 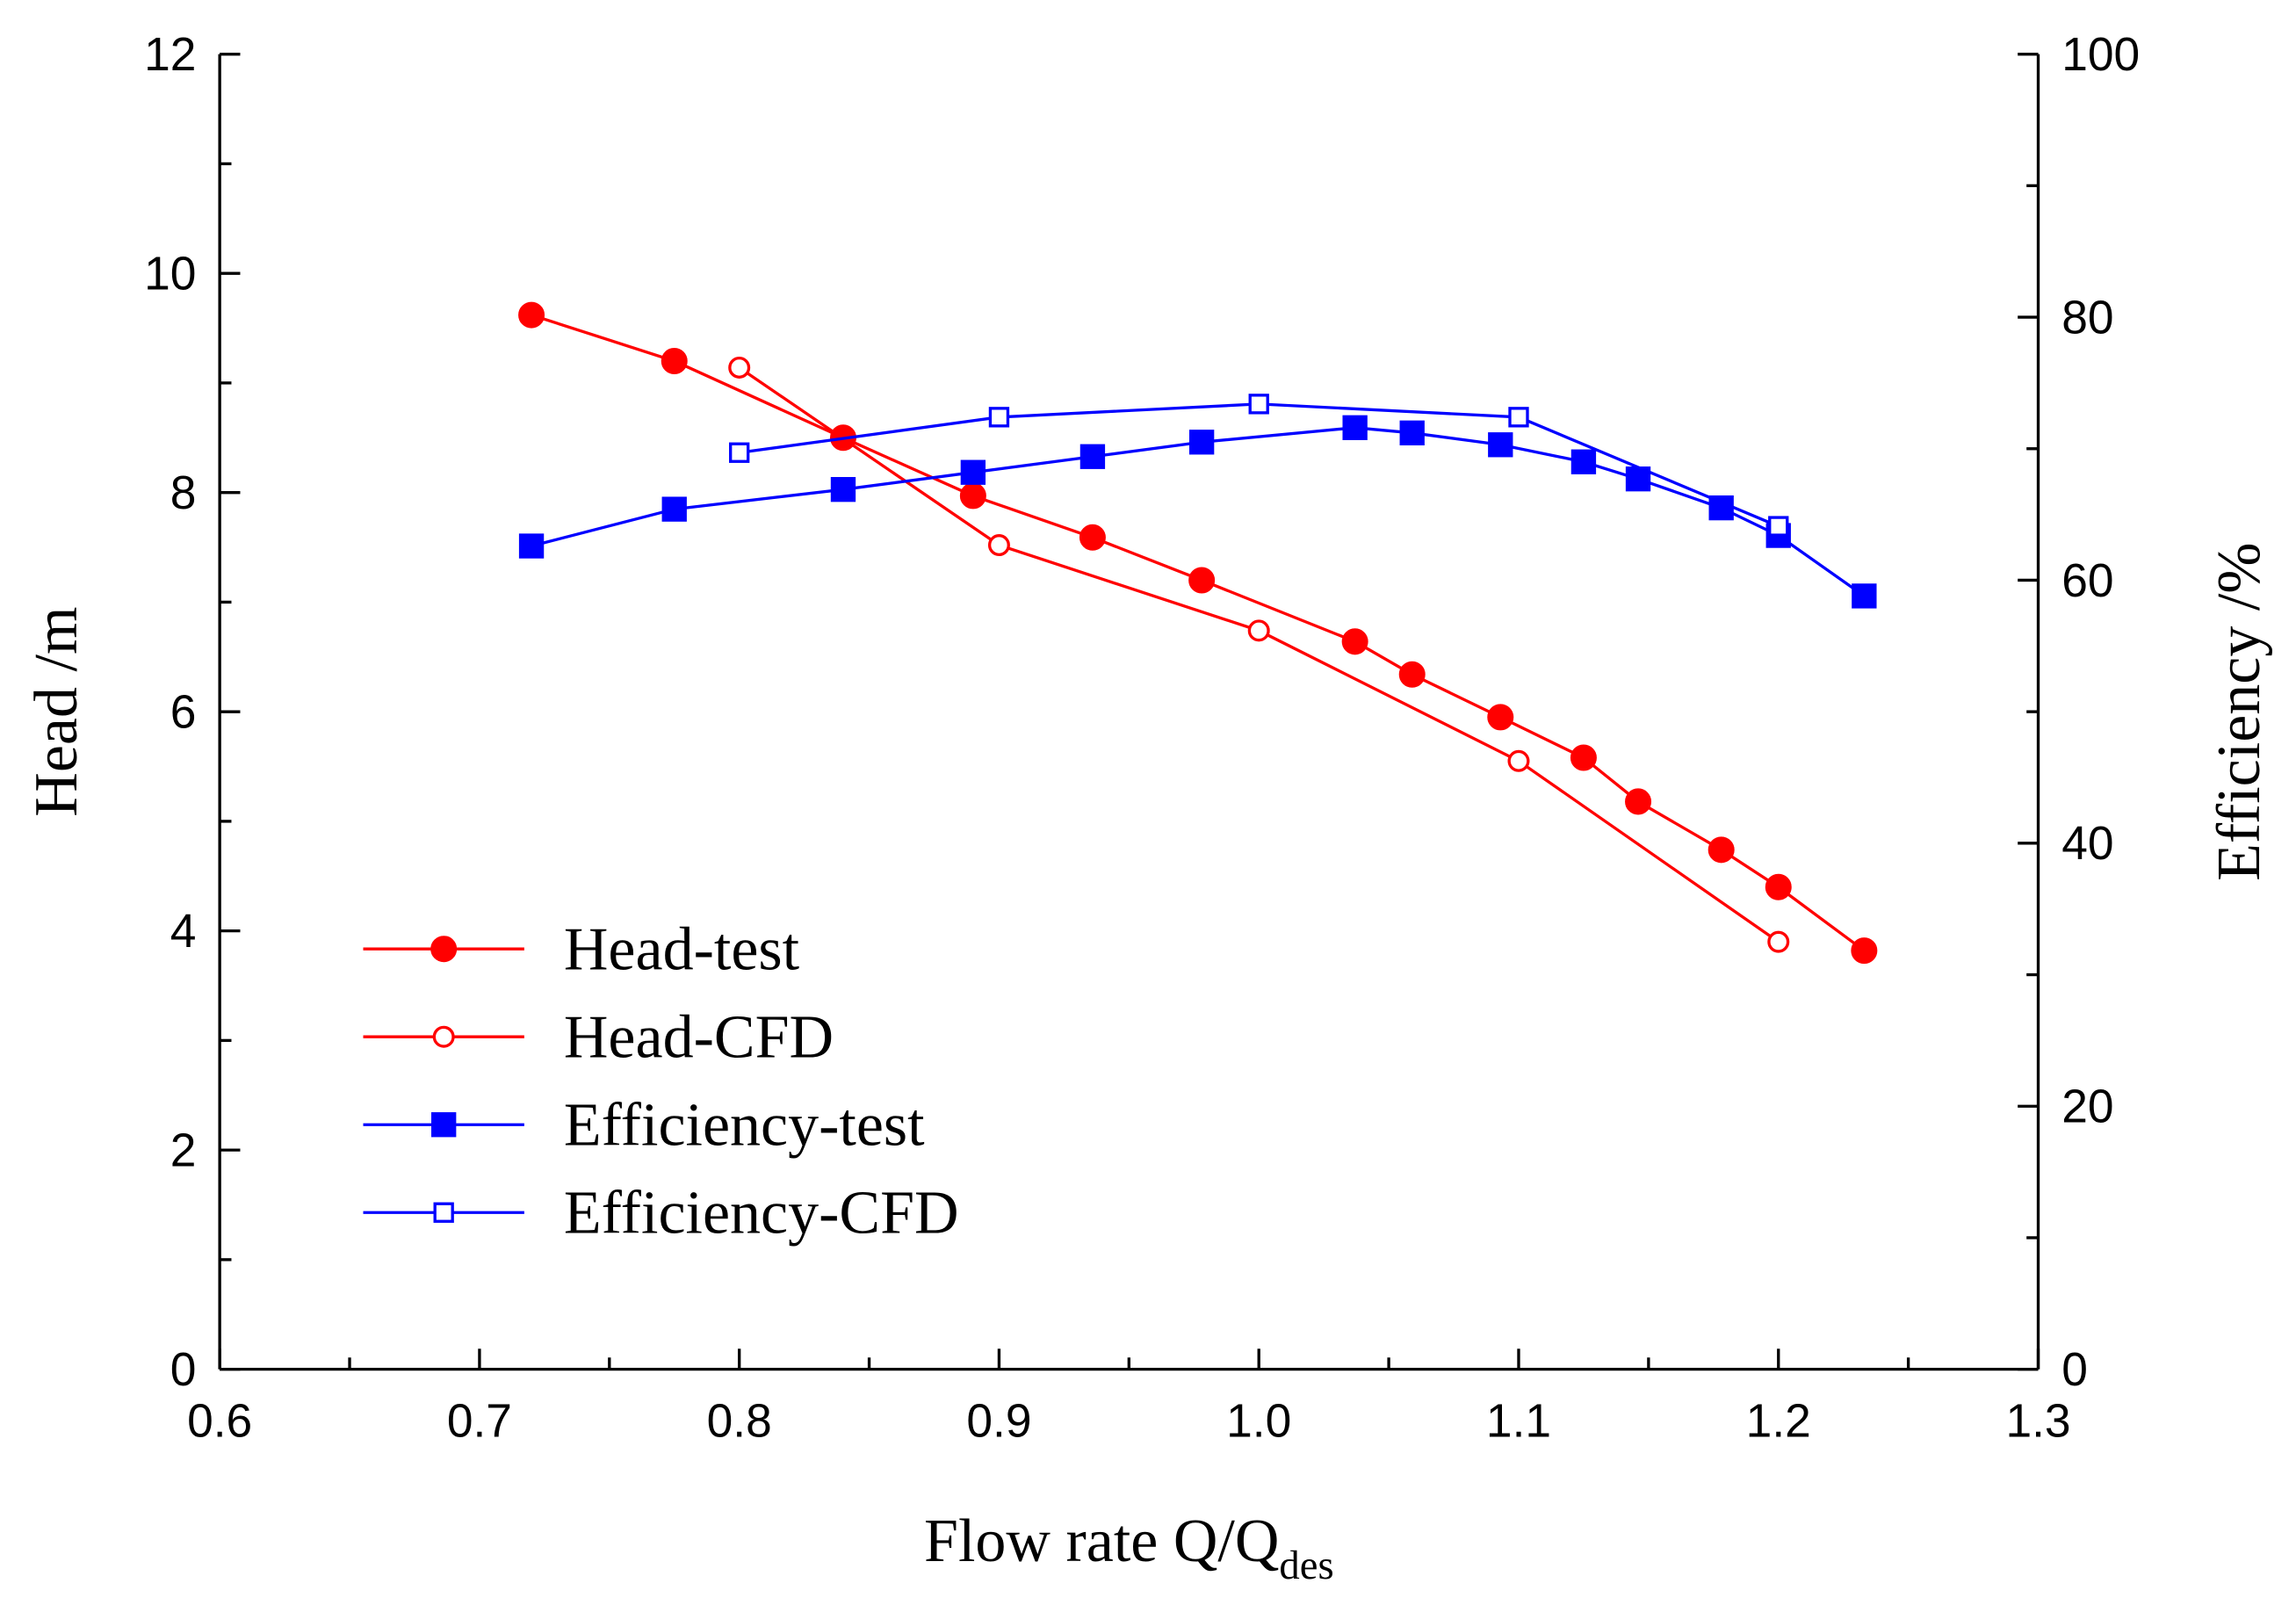 I want to click on y-right-tick-label: 60, so click(x=2087, y=581).